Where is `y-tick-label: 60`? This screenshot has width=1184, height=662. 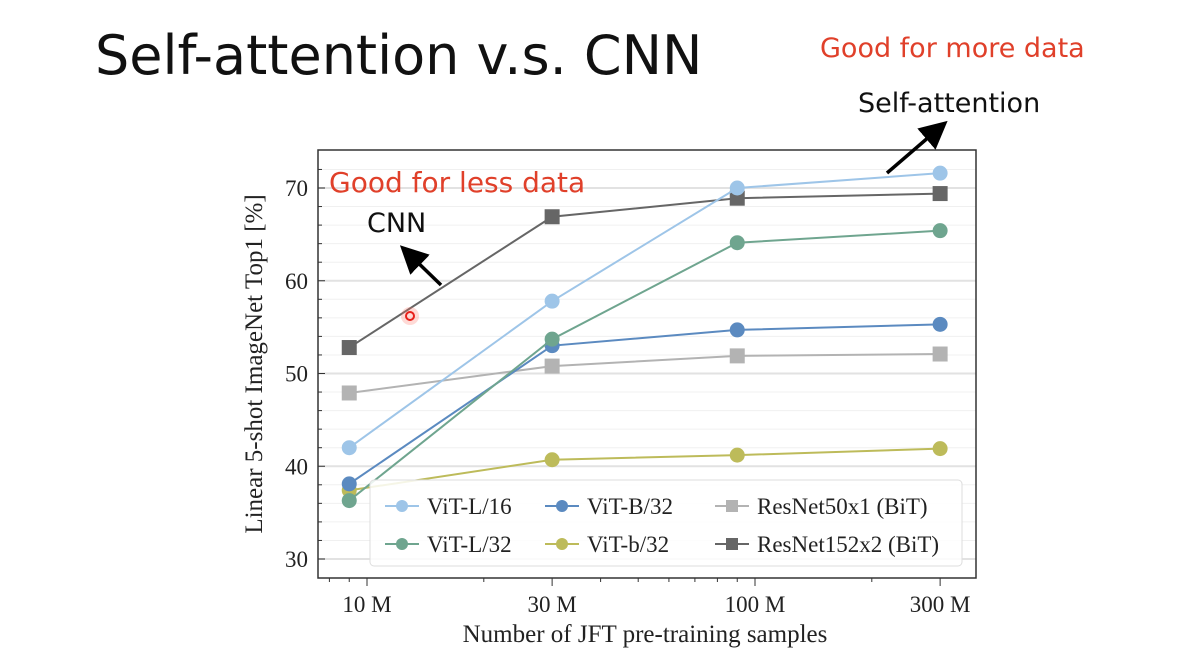
y-tick-label: 60 is located at coordinates (296, 281).